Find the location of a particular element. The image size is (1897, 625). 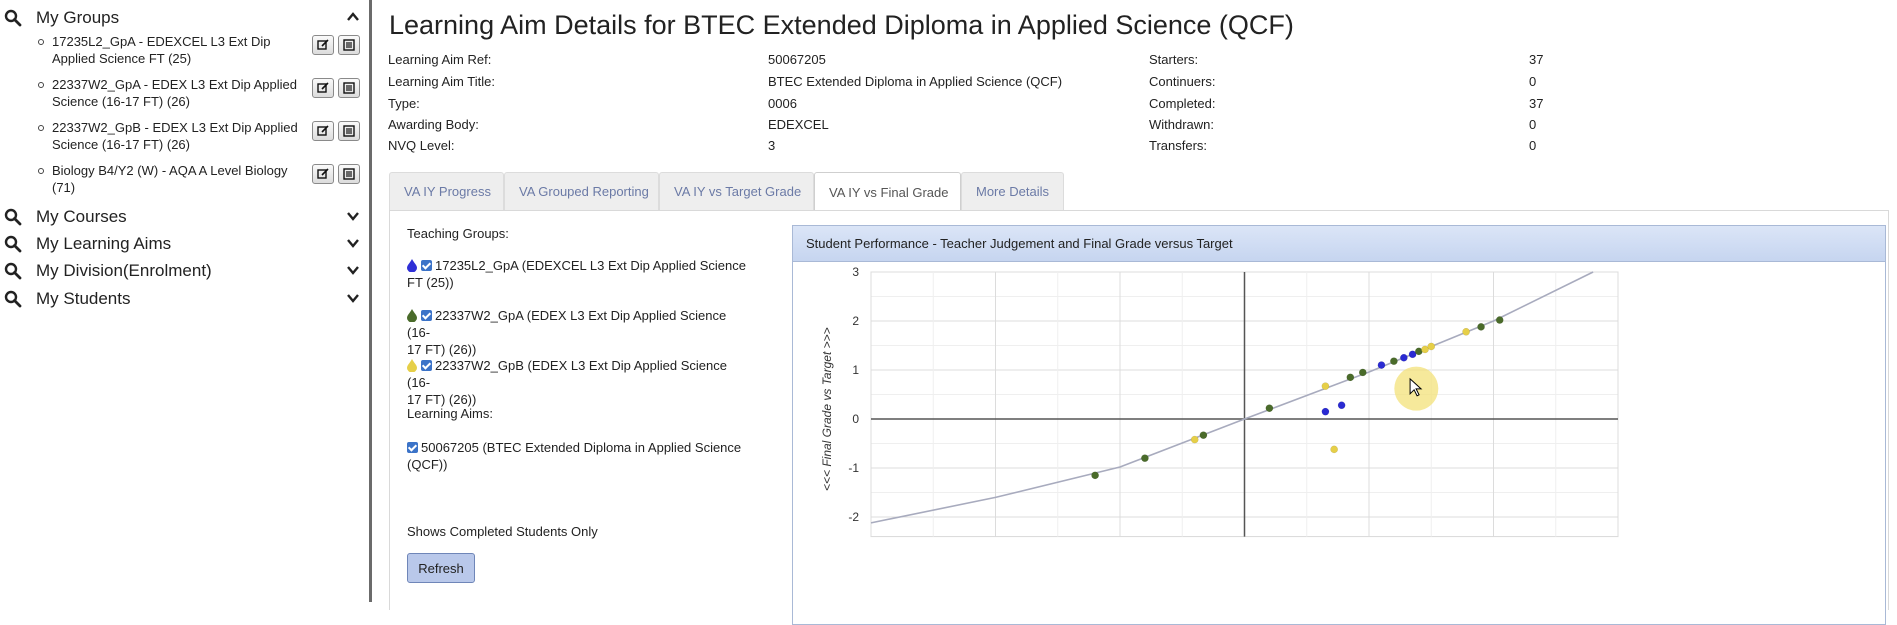

group-name-cont: Science (16-17 FT) (26) is located at coordinates (121, 101).